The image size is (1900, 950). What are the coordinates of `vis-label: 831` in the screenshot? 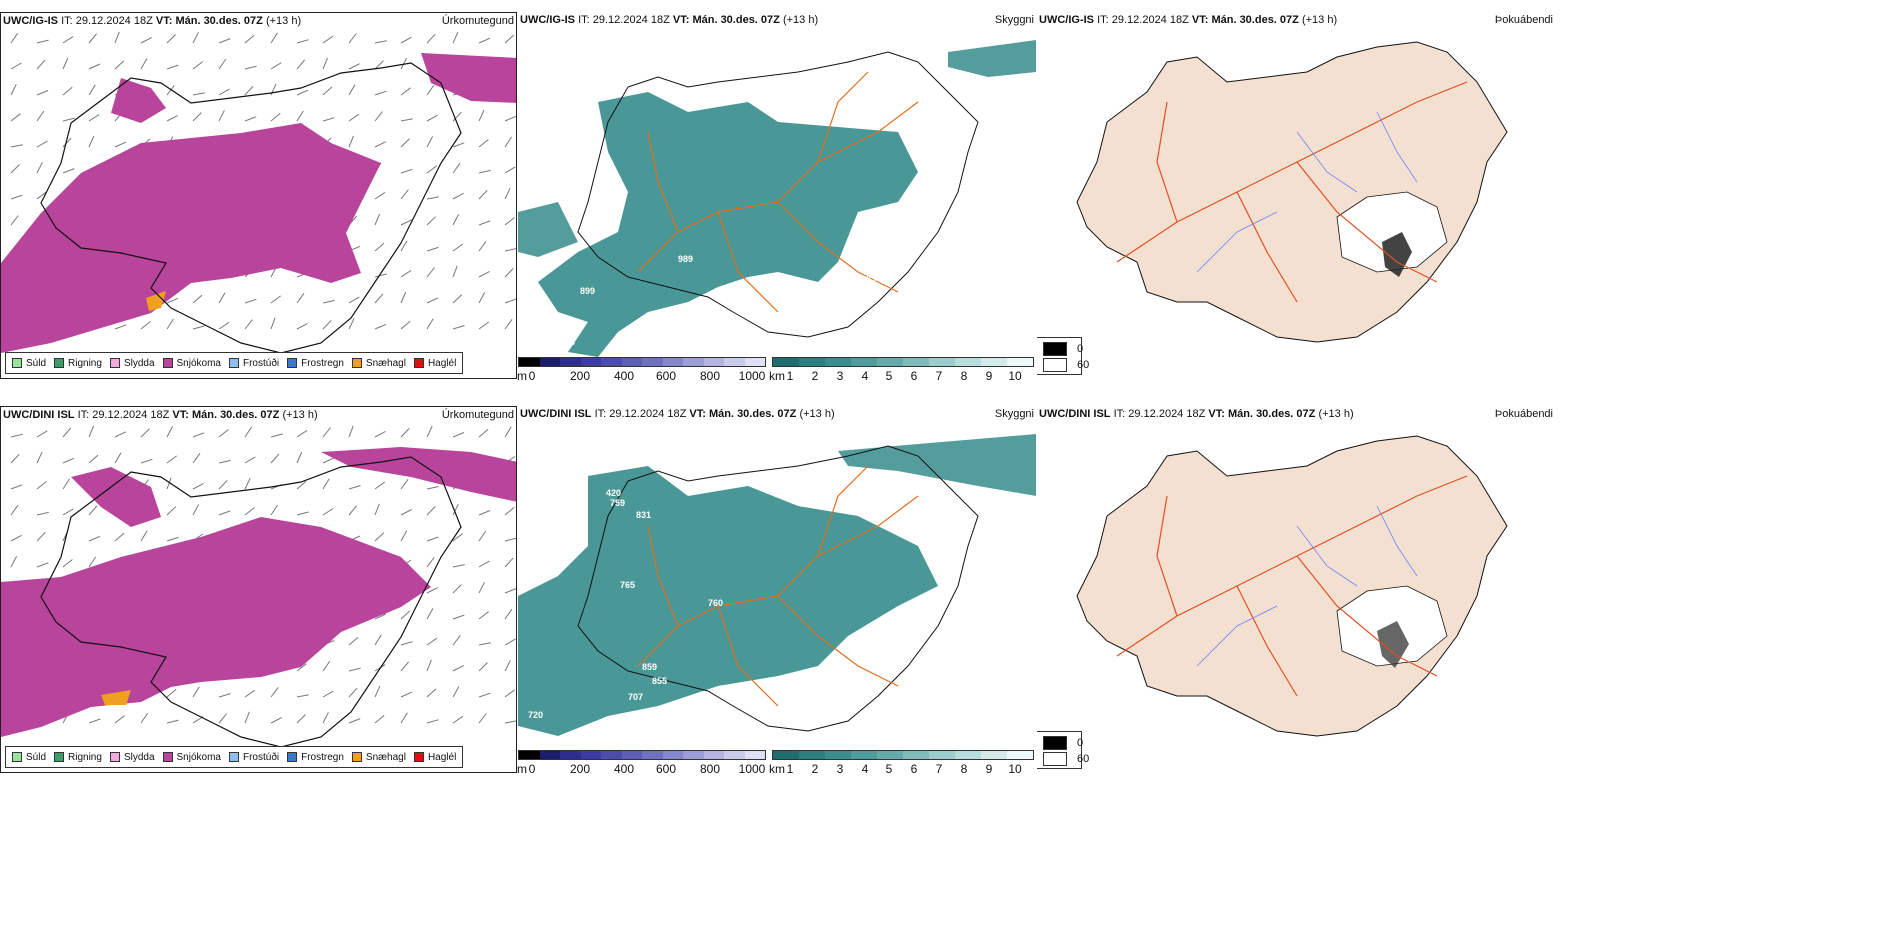 It's located at (643, 515).